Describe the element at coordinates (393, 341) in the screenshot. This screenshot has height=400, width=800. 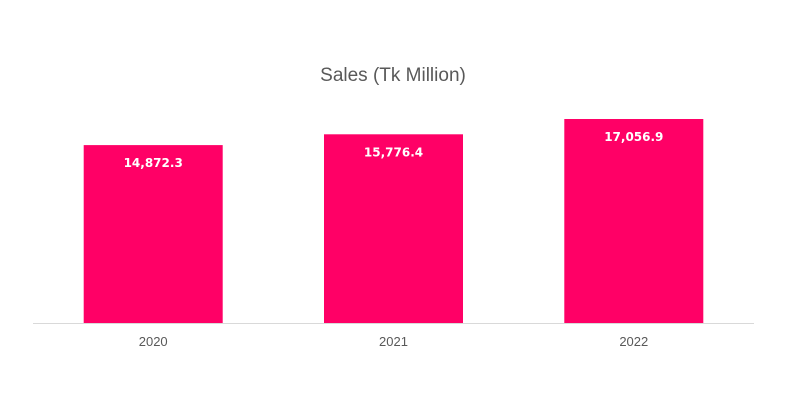
I see `x-tick-label-2021: 2021` at that location.